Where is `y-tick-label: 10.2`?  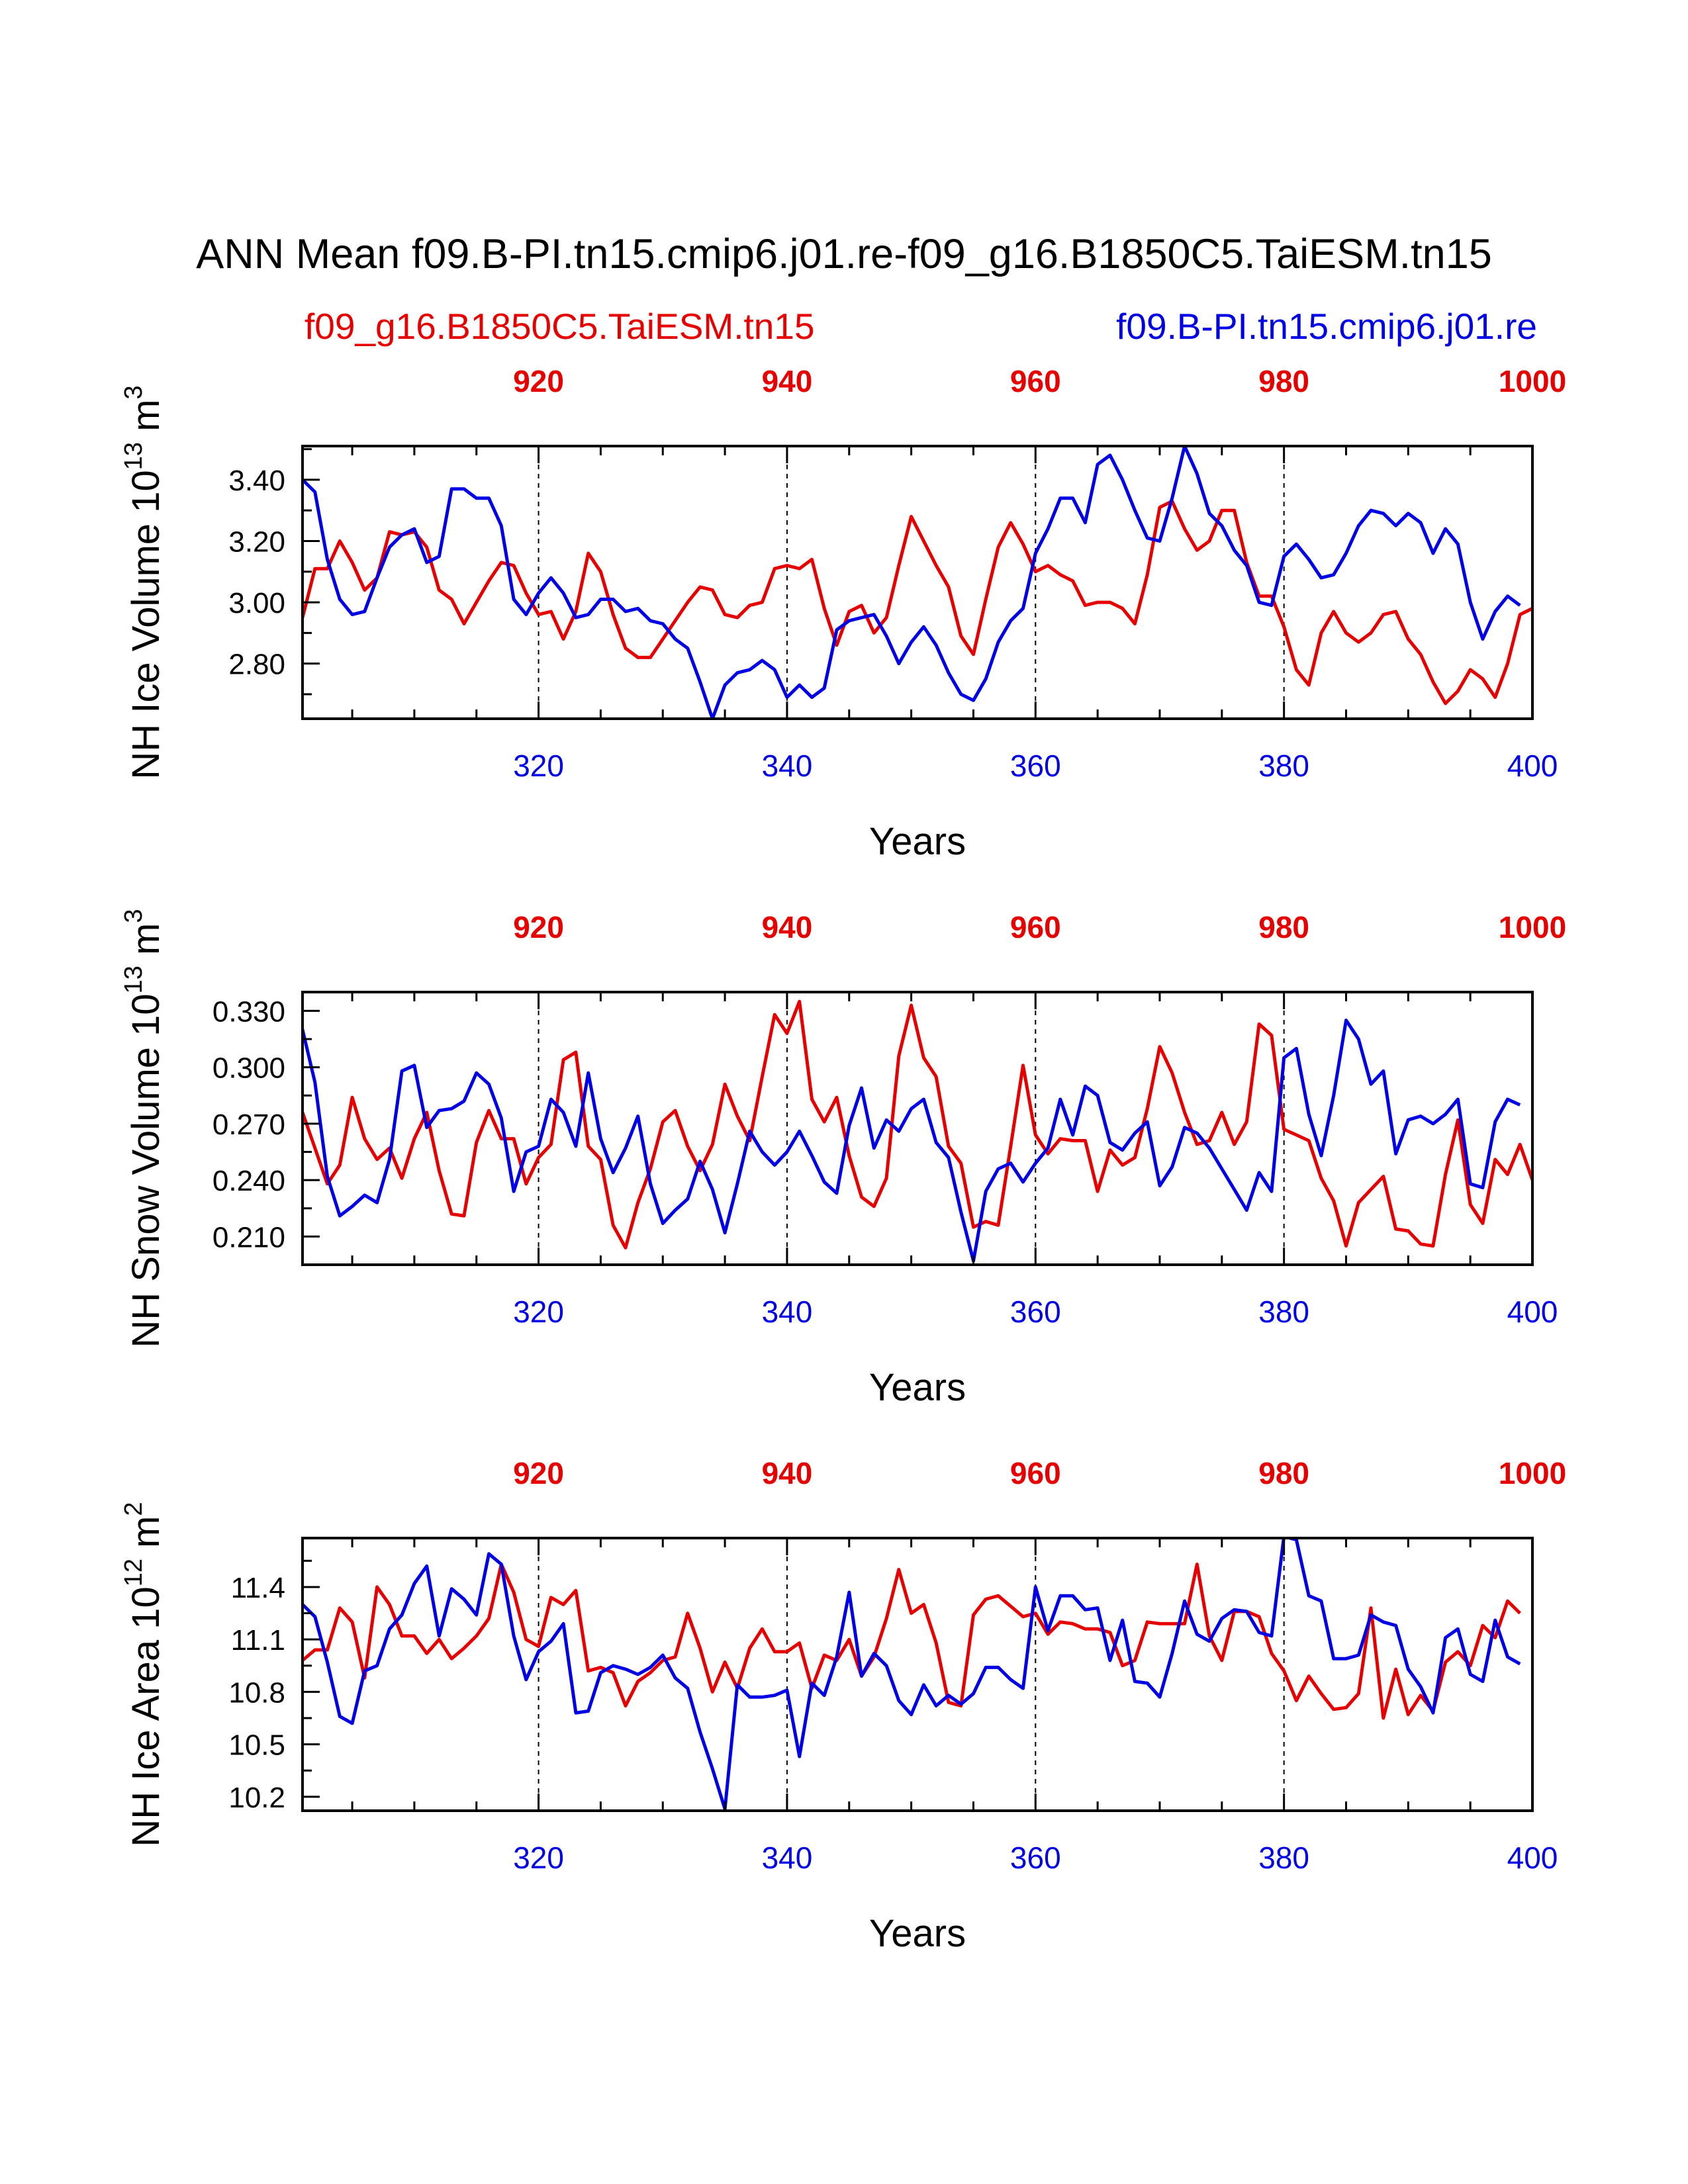
y-tick-label: 10.2 is located at coordinates (256, 1798).